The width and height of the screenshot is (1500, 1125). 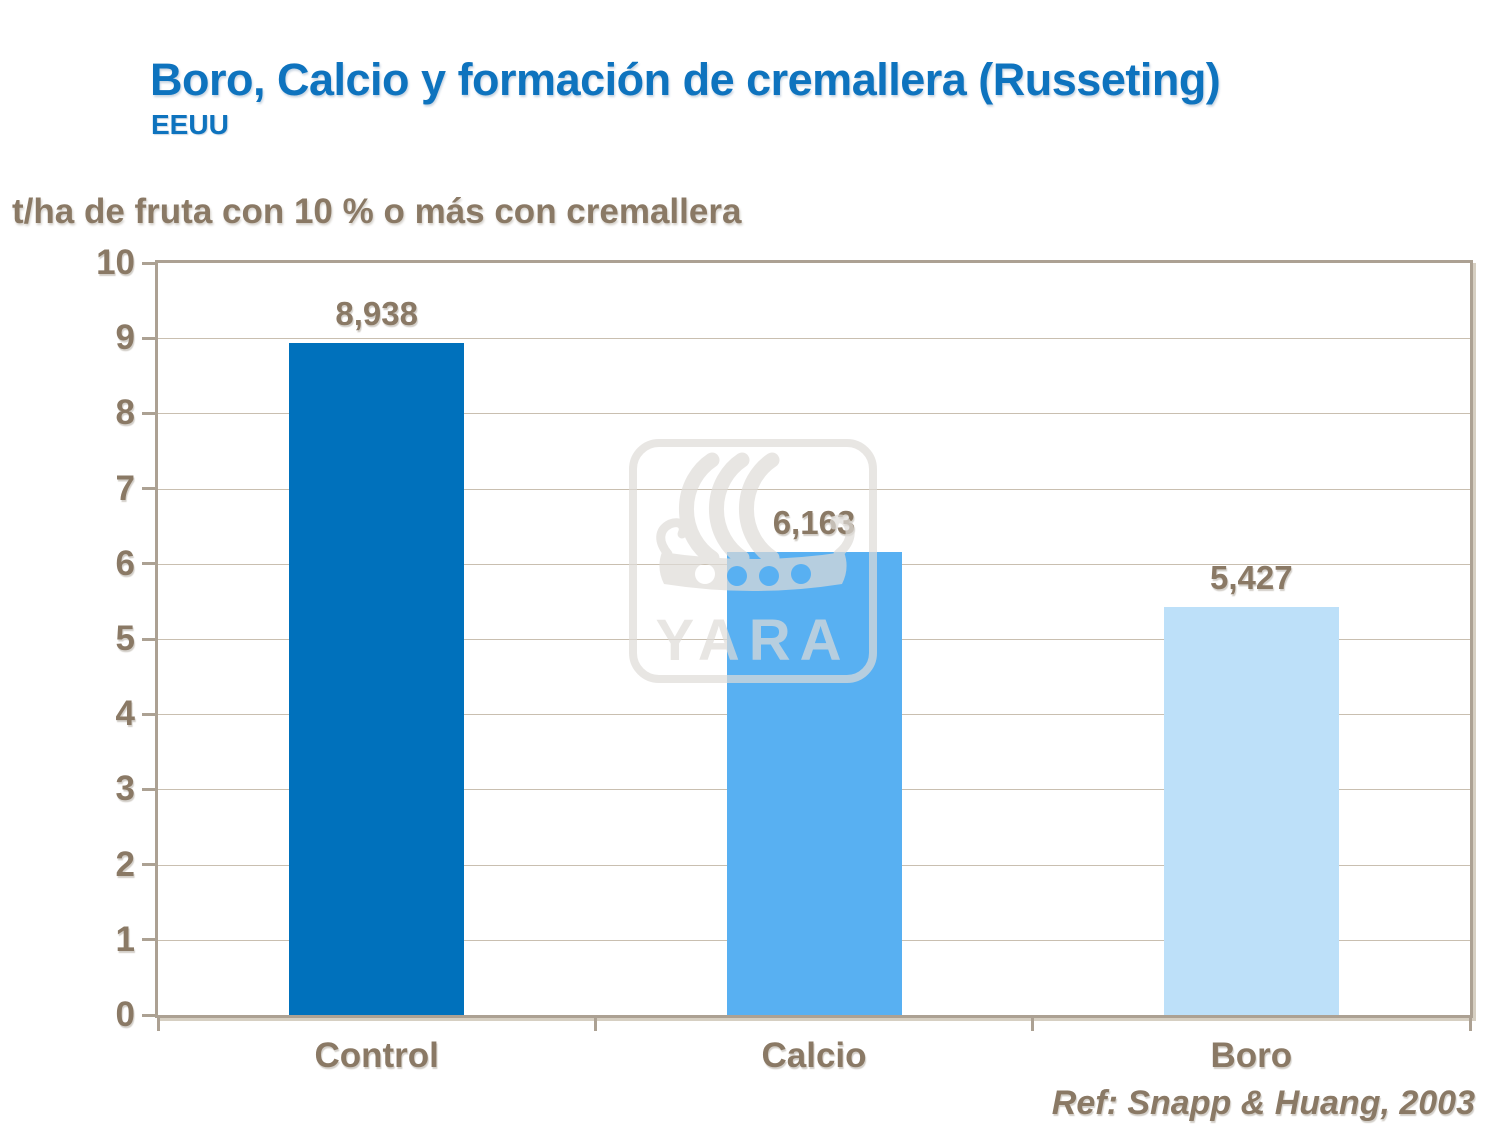 I want to click on bar-boro, so click(x=1251, y=810).